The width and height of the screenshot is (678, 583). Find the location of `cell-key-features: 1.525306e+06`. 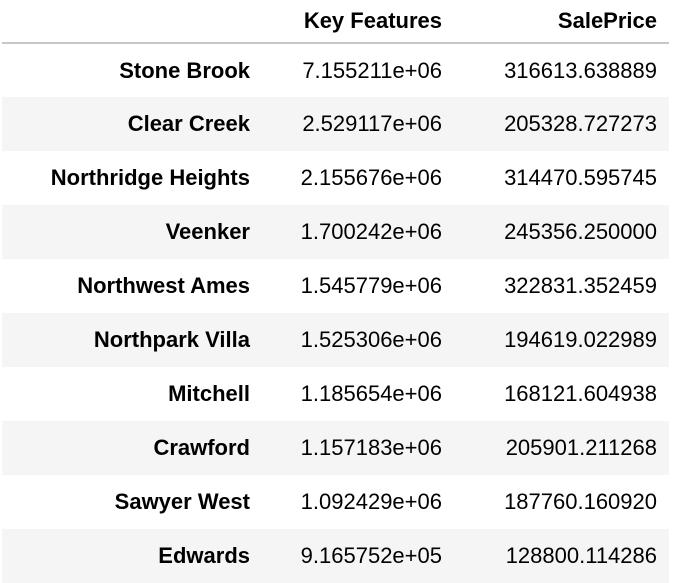

cell-key-features: 1.525306e+06 is located at coordinates (371, 339).